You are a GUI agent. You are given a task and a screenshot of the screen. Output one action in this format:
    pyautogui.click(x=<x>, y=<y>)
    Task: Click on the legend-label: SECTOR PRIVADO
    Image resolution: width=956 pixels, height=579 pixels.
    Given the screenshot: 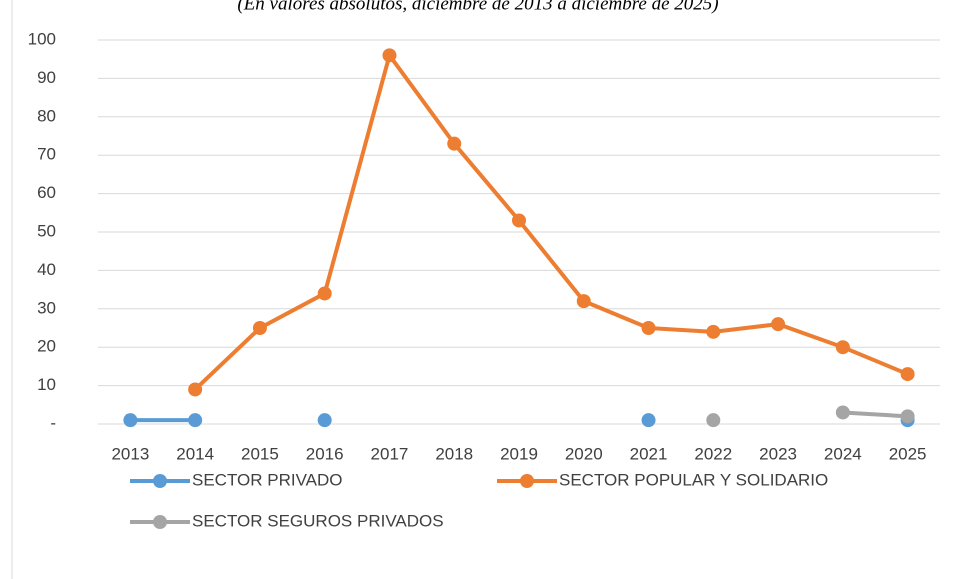 What is the action you would take?
    pyautogui.click(x=267, y=479)
    